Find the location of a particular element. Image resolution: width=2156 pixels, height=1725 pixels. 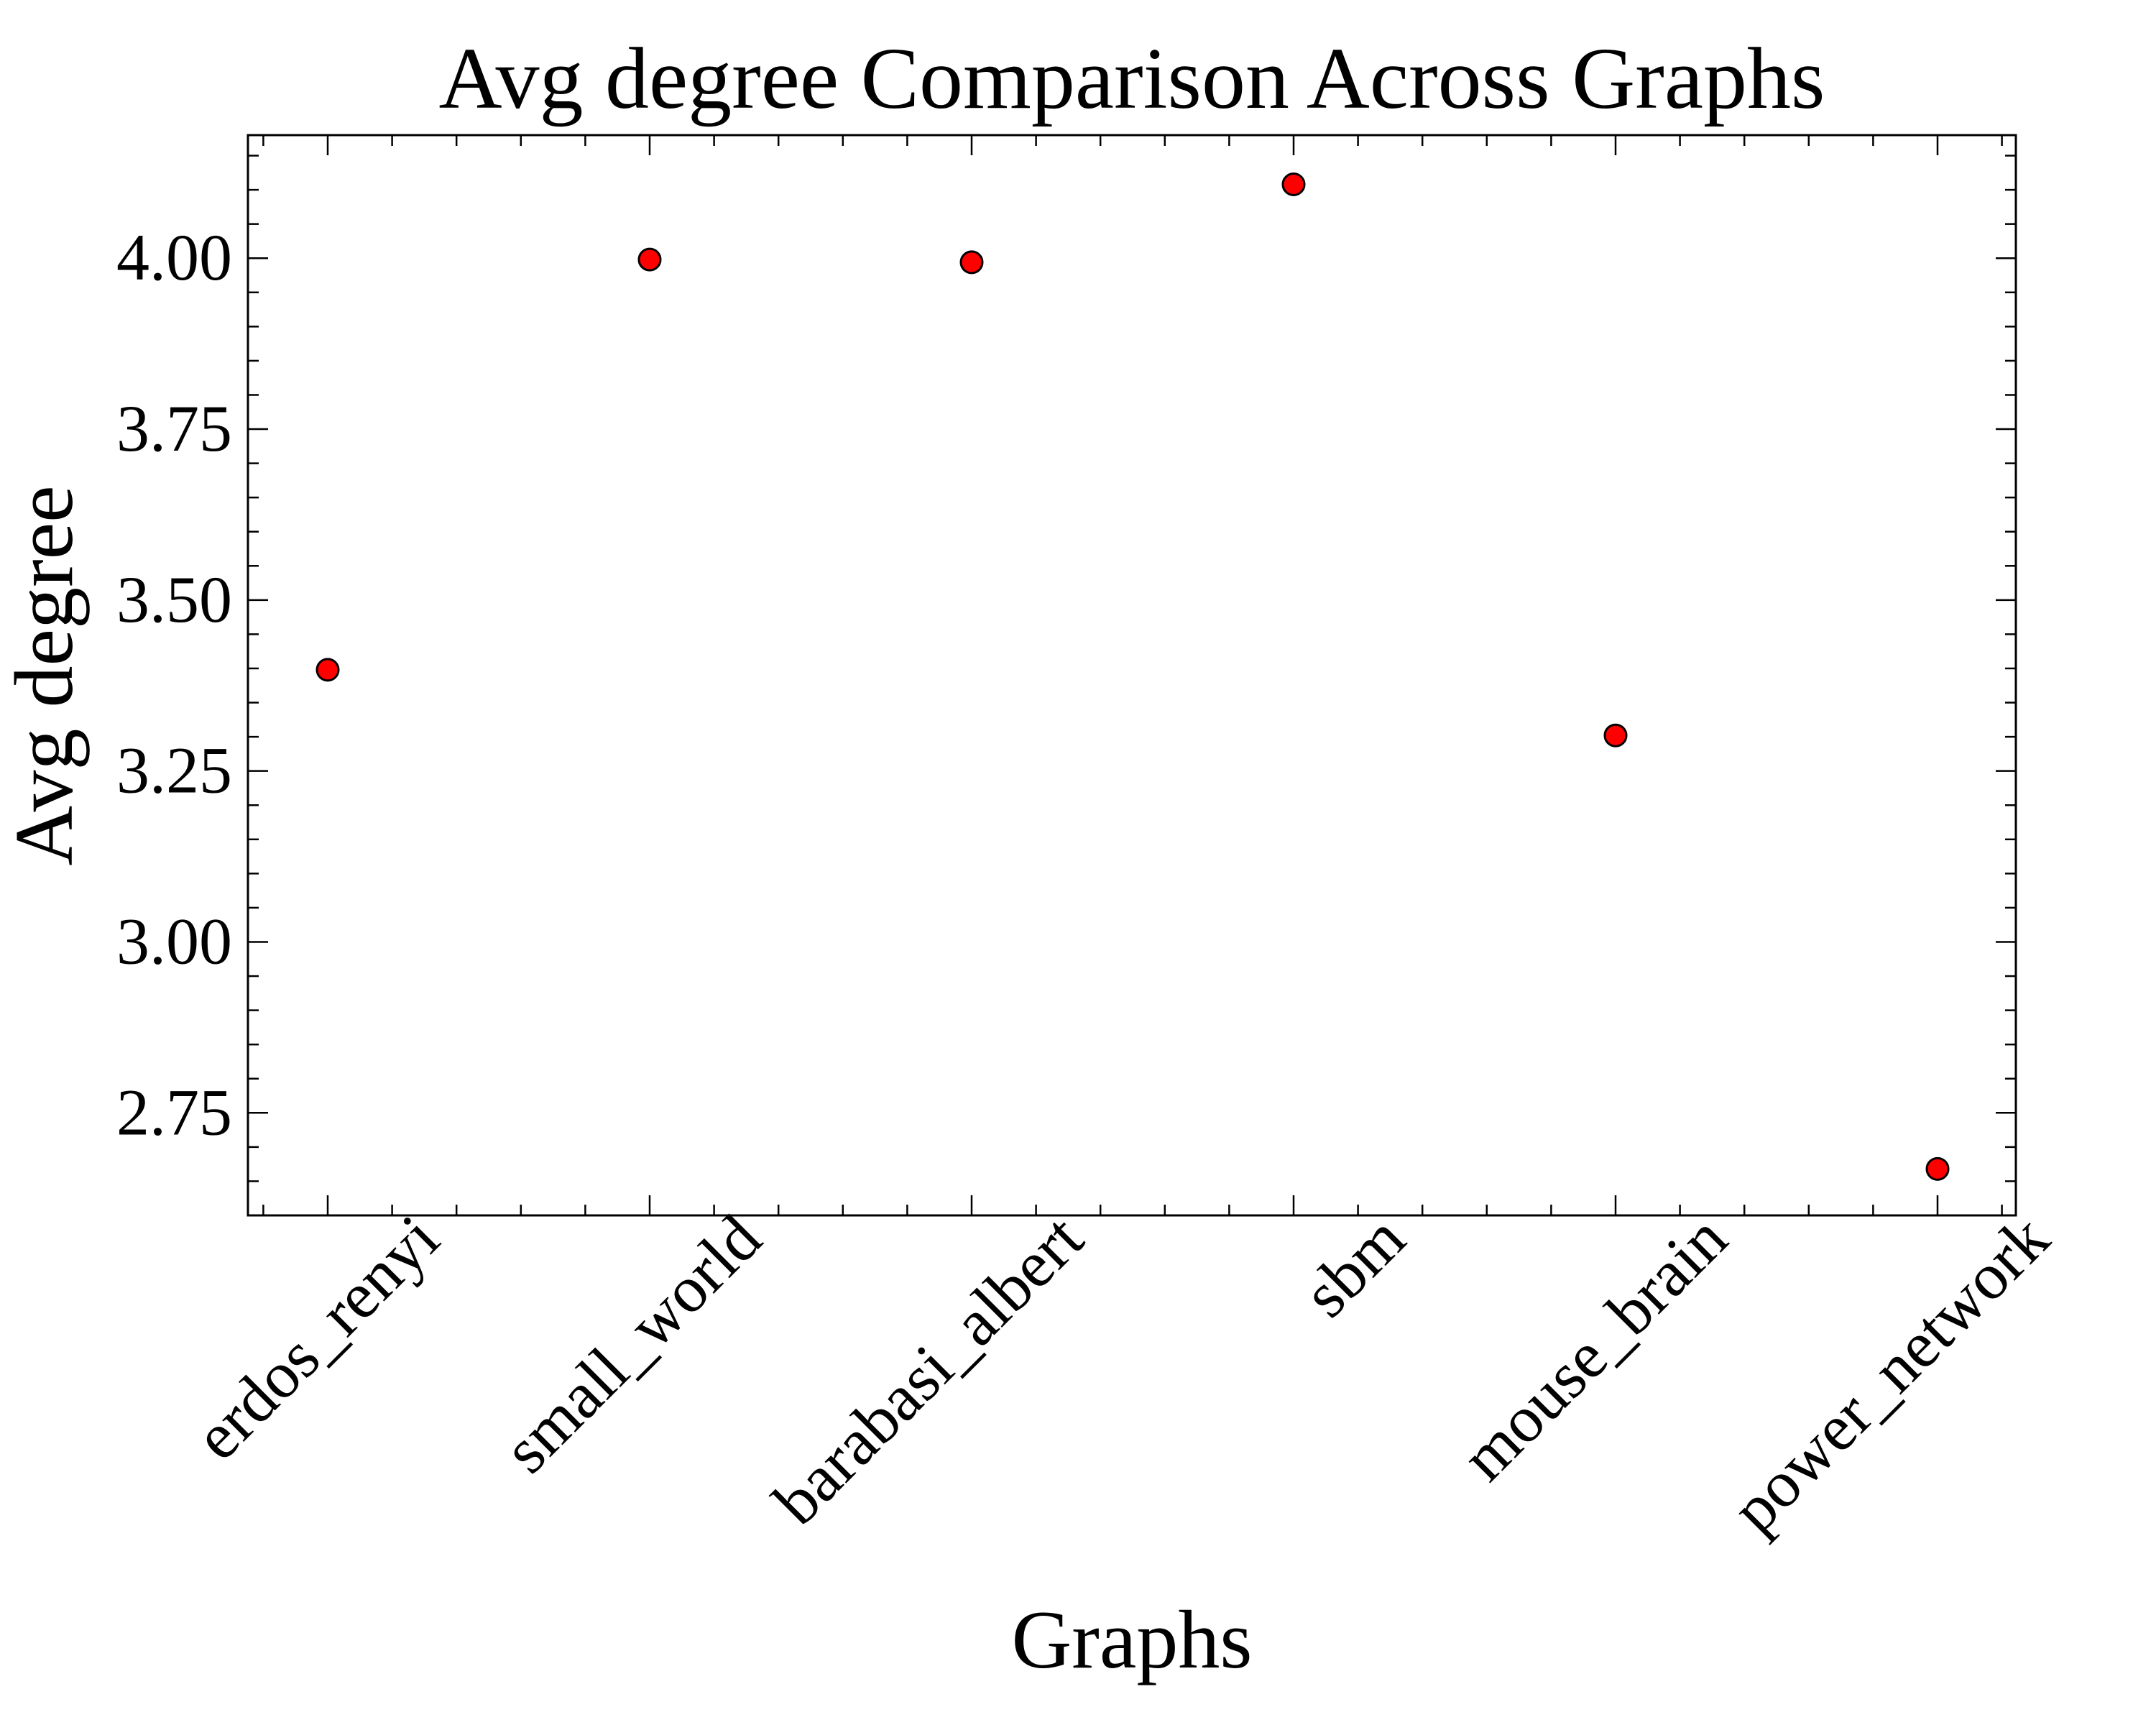

y-tick-label: 3.50 is located at coordinates (174, 599).